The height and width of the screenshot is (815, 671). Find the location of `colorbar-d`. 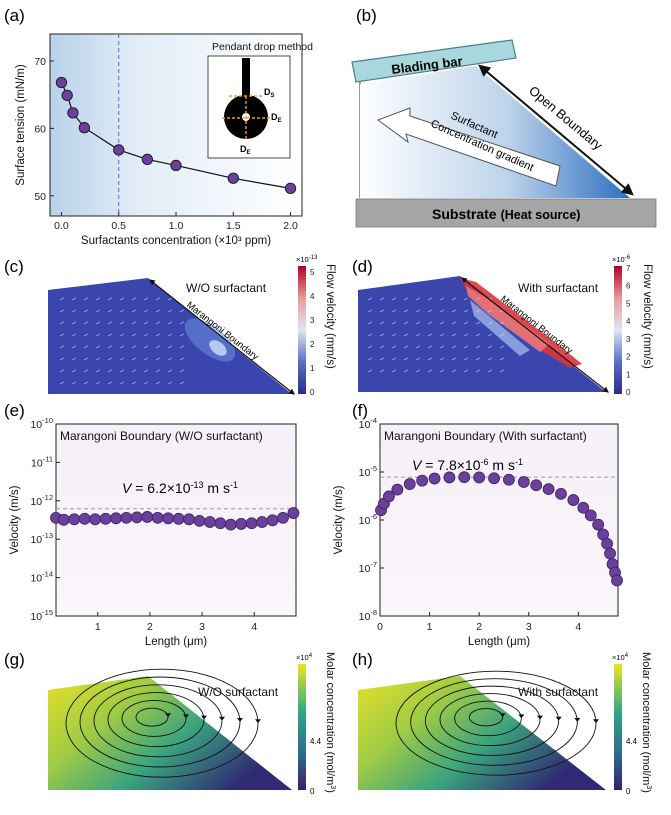

colorbar-d is located at coordinates (618, 330).